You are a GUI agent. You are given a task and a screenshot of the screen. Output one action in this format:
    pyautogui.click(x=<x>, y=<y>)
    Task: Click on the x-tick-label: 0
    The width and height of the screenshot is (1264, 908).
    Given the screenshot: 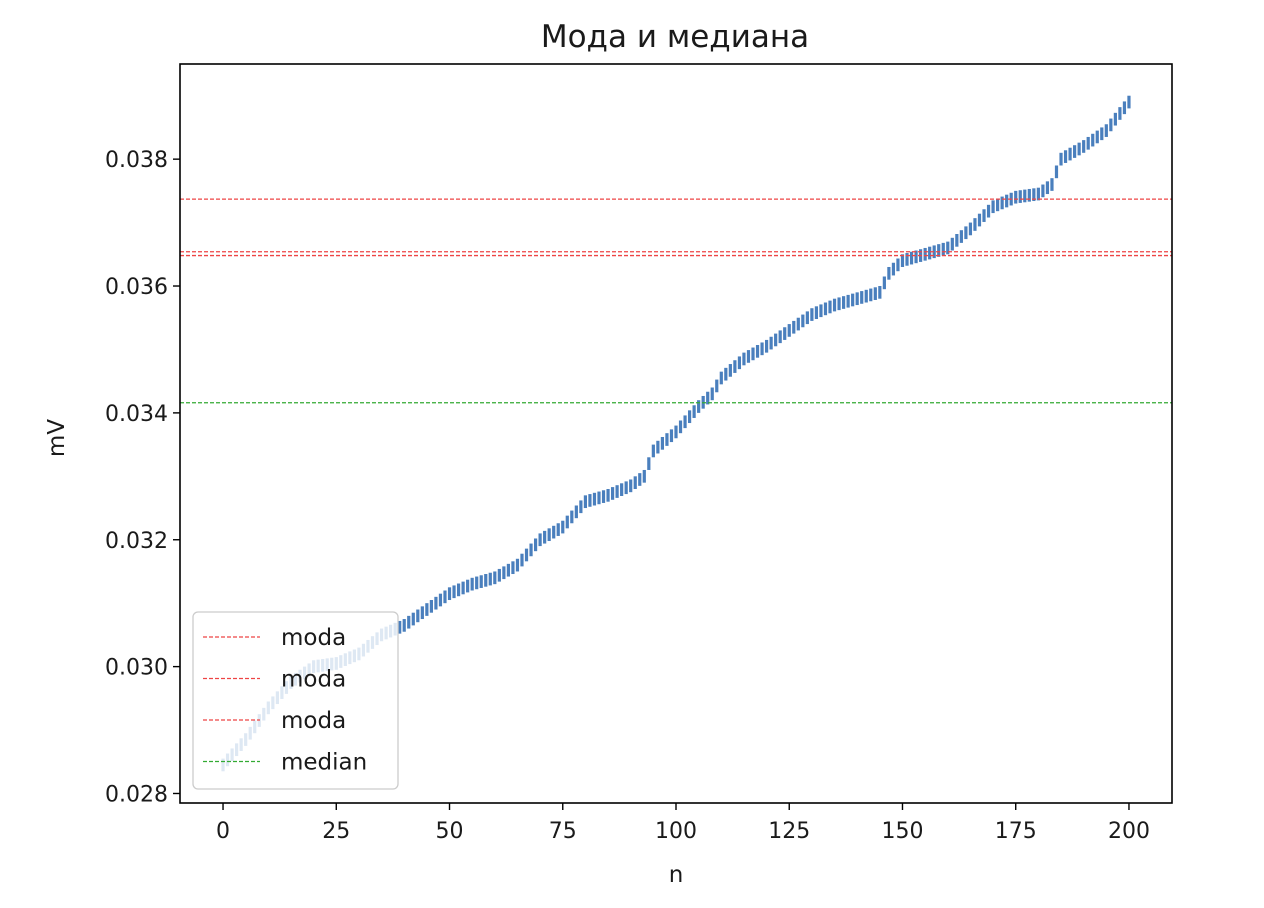 What is the action you would take?
    pyautogui.click(x=223, y=831)
    